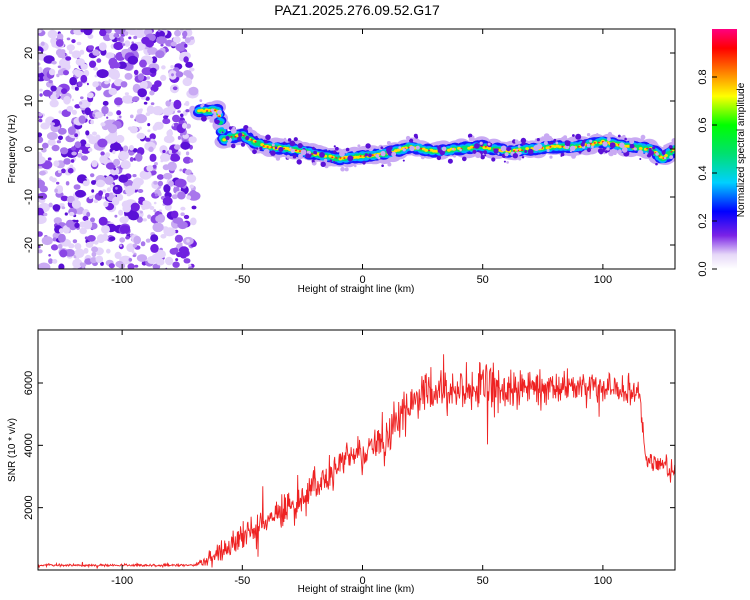 The height and width of the screenshot is (600, 750). Describe the element at coordinates (603, 581) in the screenshot. I see `x-tick-label: 100` at that location.